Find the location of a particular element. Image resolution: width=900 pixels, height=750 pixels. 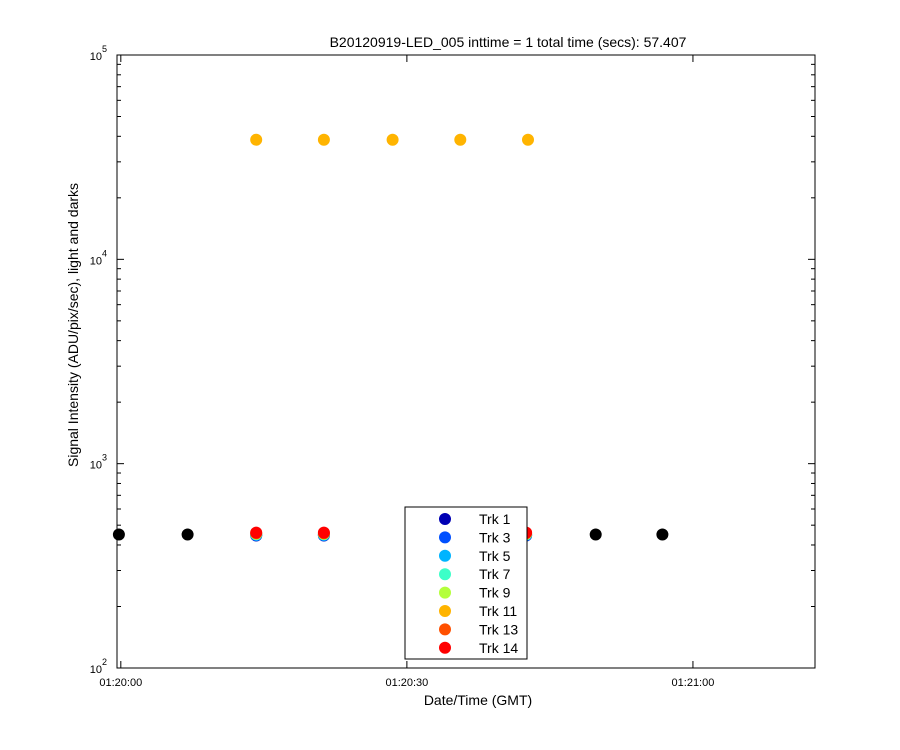

legend-label: Trk 9 is located at coordinates (495, 593).